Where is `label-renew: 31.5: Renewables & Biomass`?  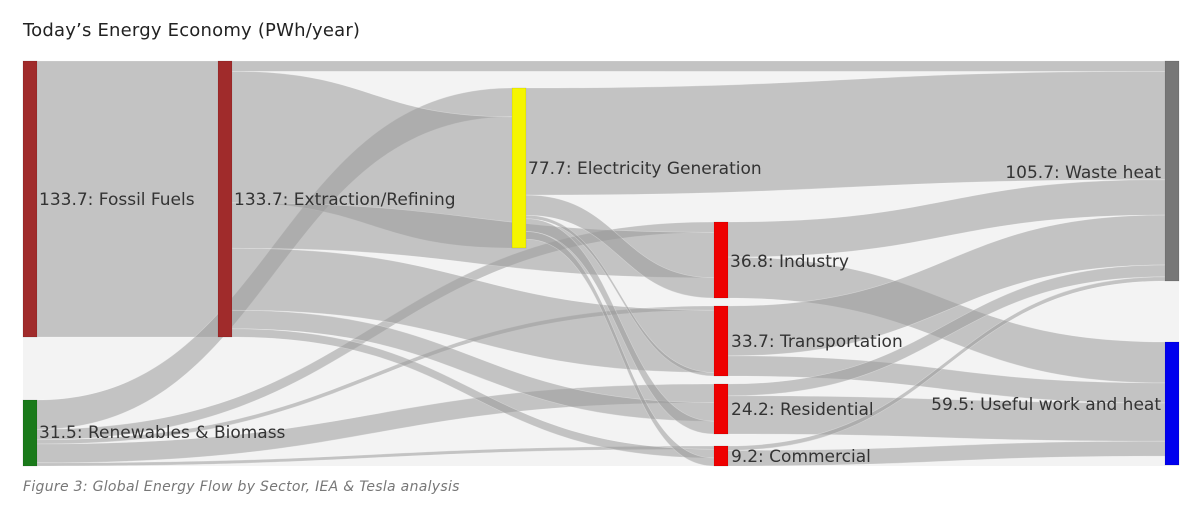
label-renew: 31.5: Renewables & Biomass is located at coordinates (162, 433).